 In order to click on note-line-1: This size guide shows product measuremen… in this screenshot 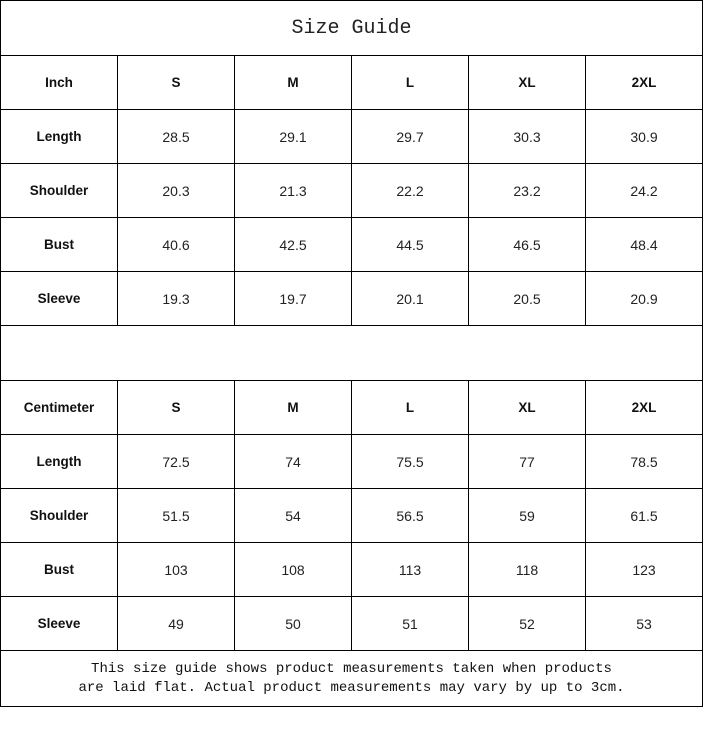, I will do `click(351, 668)`.